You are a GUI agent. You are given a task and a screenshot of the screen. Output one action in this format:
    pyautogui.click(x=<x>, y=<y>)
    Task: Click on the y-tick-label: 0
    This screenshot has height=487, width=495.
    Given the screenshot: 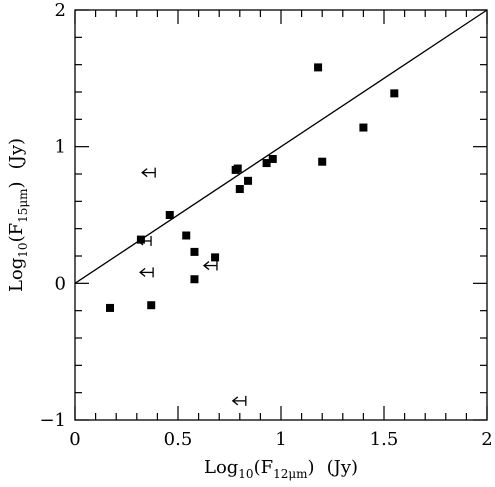 What is the action you would take?
    pyautogui.click(x=60, y=283)
    